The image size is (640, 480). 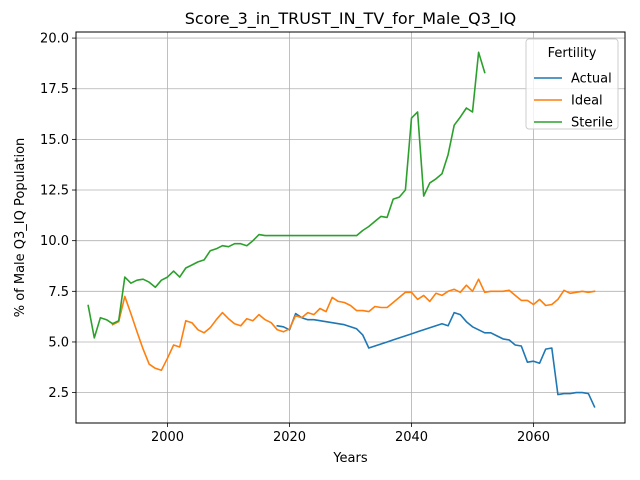 I want to click on x-tick-label: 2020, so click(x=289, y=437).